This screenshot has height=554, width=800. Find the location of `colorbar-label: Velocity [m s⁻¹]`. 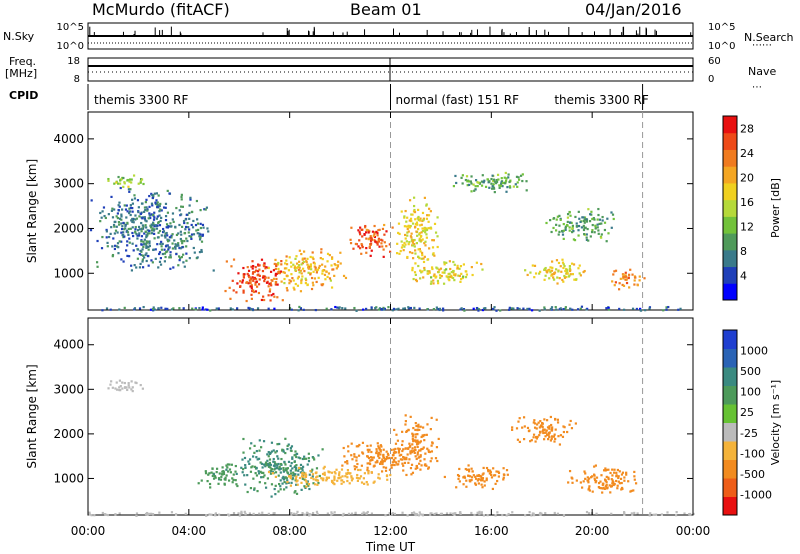

colorbar-label: Velocity [m s⁻¹] is located at coordinates (775, 422).